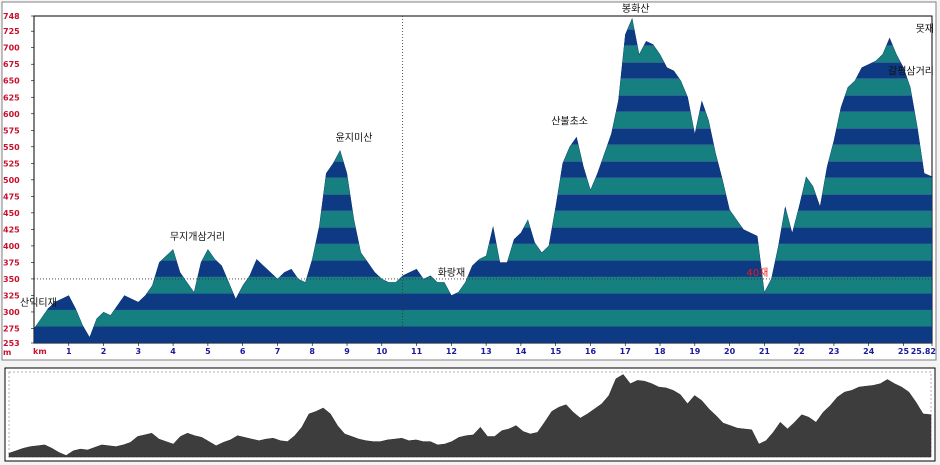 This screenshot has width=940, height=465. Describe the element at coordinates (833, 351) in the screenshot. I see `x-tick-label: 23` at that location.